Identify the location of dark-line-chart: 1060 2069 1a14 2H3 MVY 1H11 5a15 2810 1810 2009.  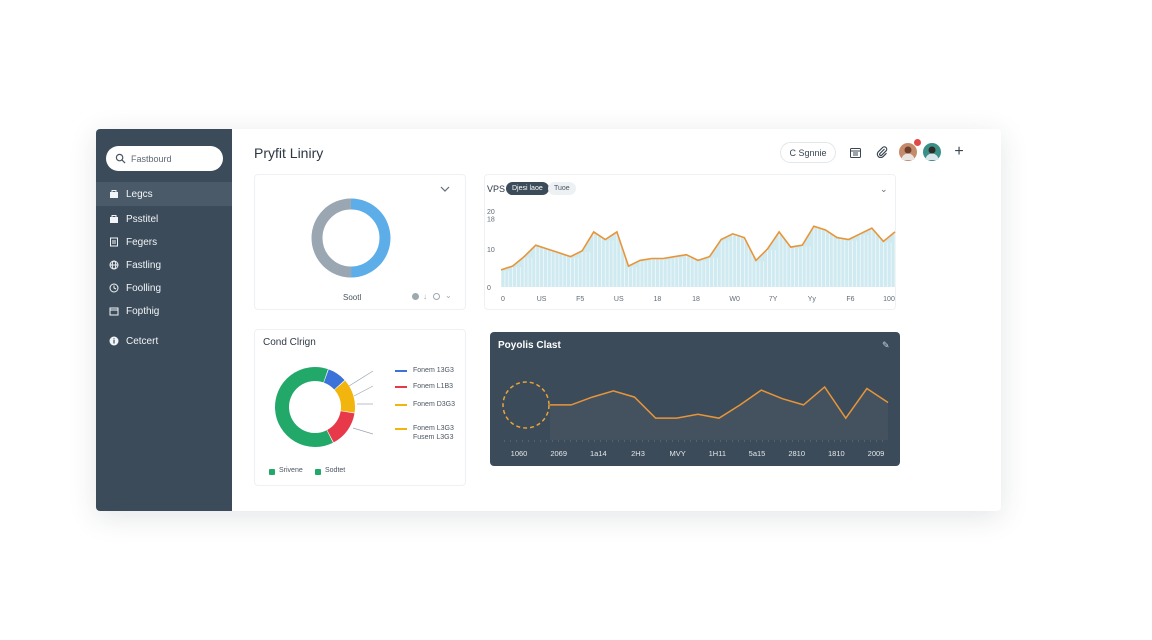
(695, 419).